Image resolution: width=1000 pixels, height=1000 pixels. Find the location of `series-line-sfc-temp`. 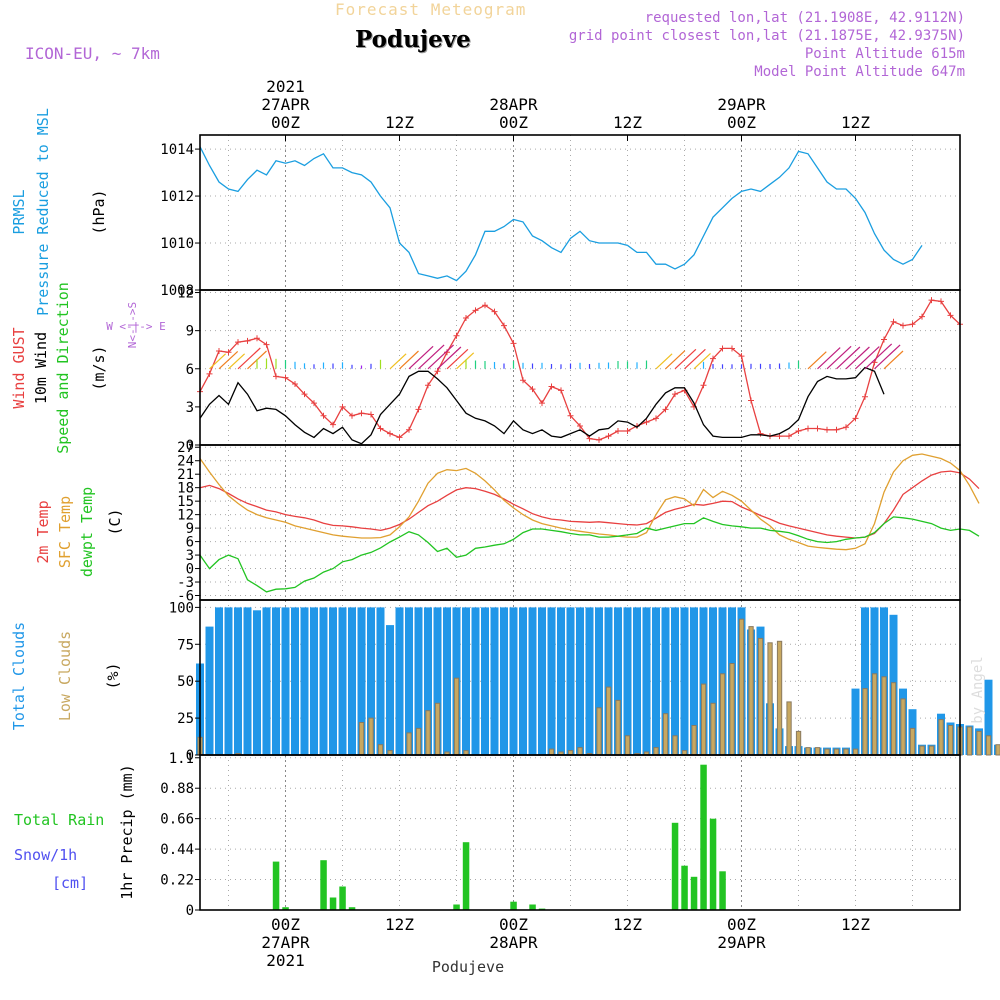

series-line-sfc-temp is located at coordinates (589, 502).